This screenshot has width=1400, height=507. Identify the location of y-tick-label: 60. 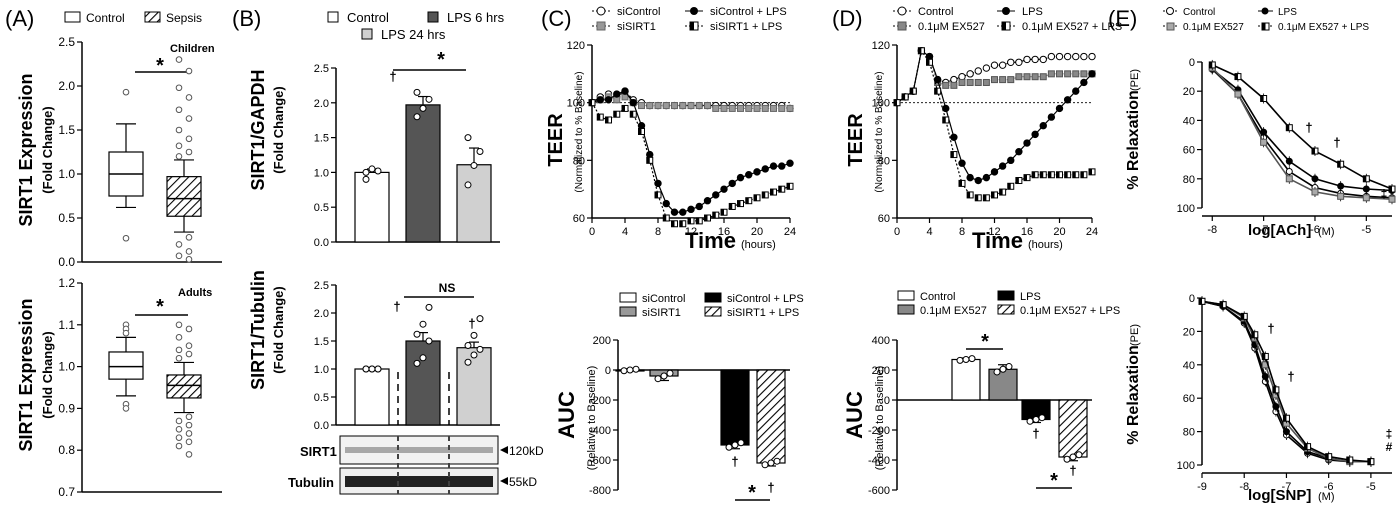
(1189, 399).